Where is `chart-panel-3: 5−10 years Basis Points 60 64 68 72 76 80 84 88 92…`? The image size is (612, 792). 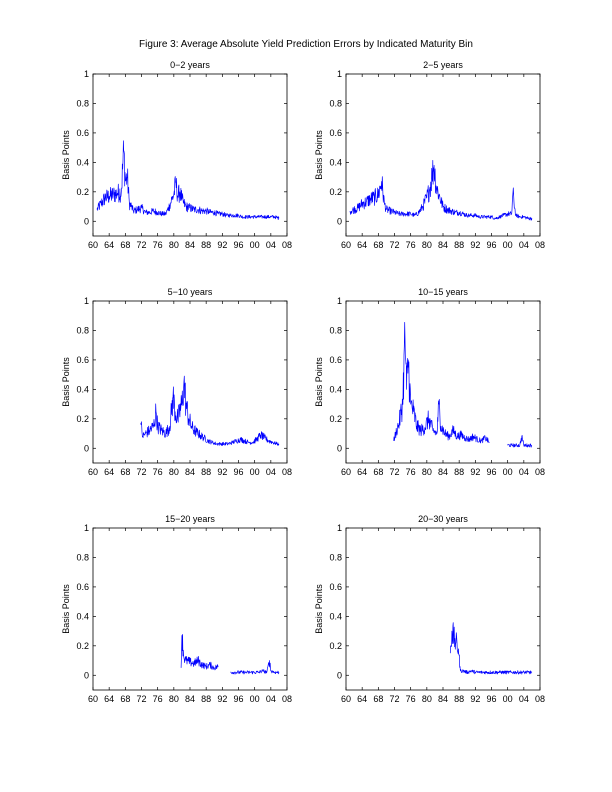 chart-panel-3: 5−10 years Basis Points 60 64 68 72 76 80 84 88 92… is located at coordinates (176, 382).